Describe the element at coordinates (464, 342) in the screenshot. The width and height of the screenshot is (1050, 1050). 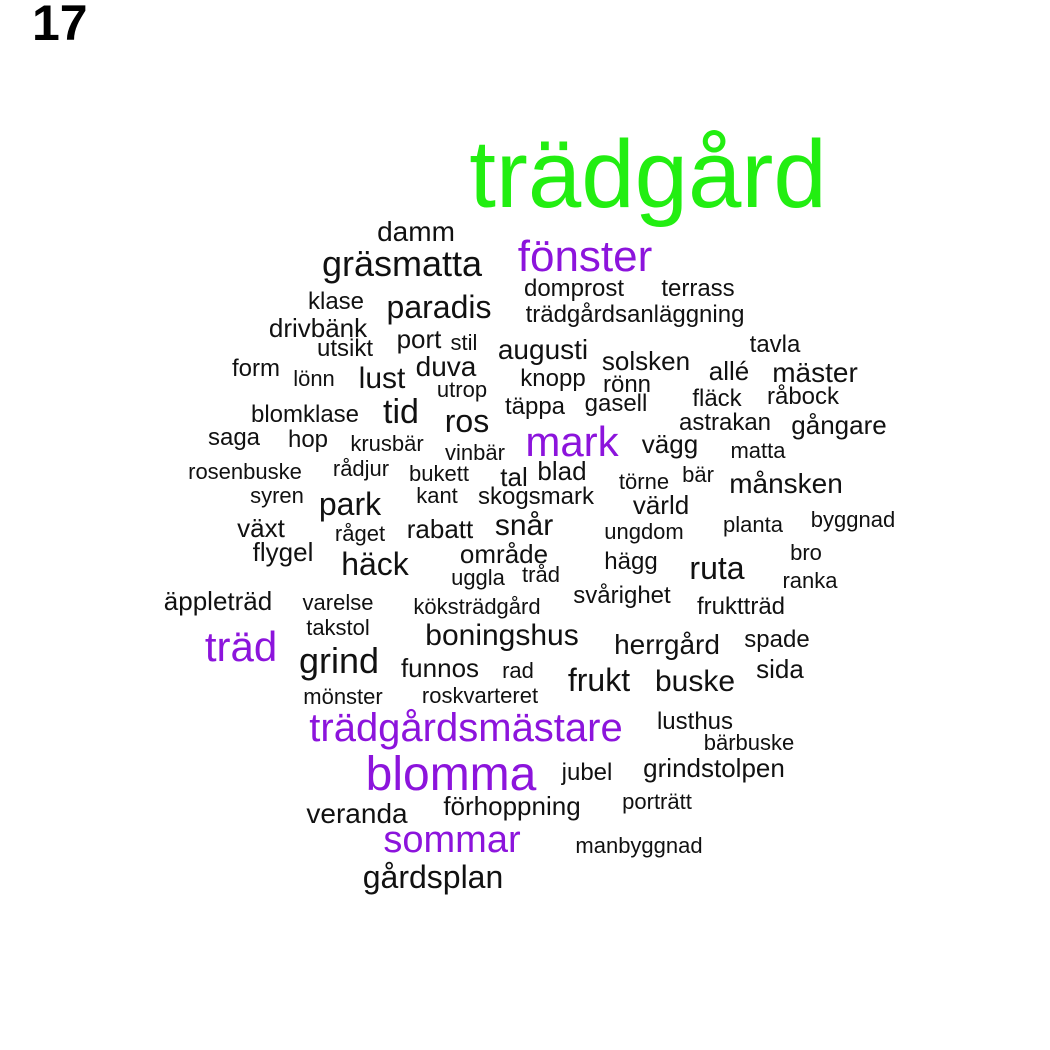
I see `word-stil: stil` at that location.